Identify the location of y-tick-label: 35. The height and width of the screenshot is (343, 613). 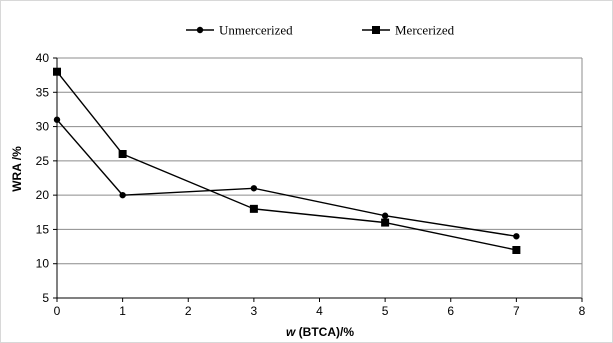
(43, 92).